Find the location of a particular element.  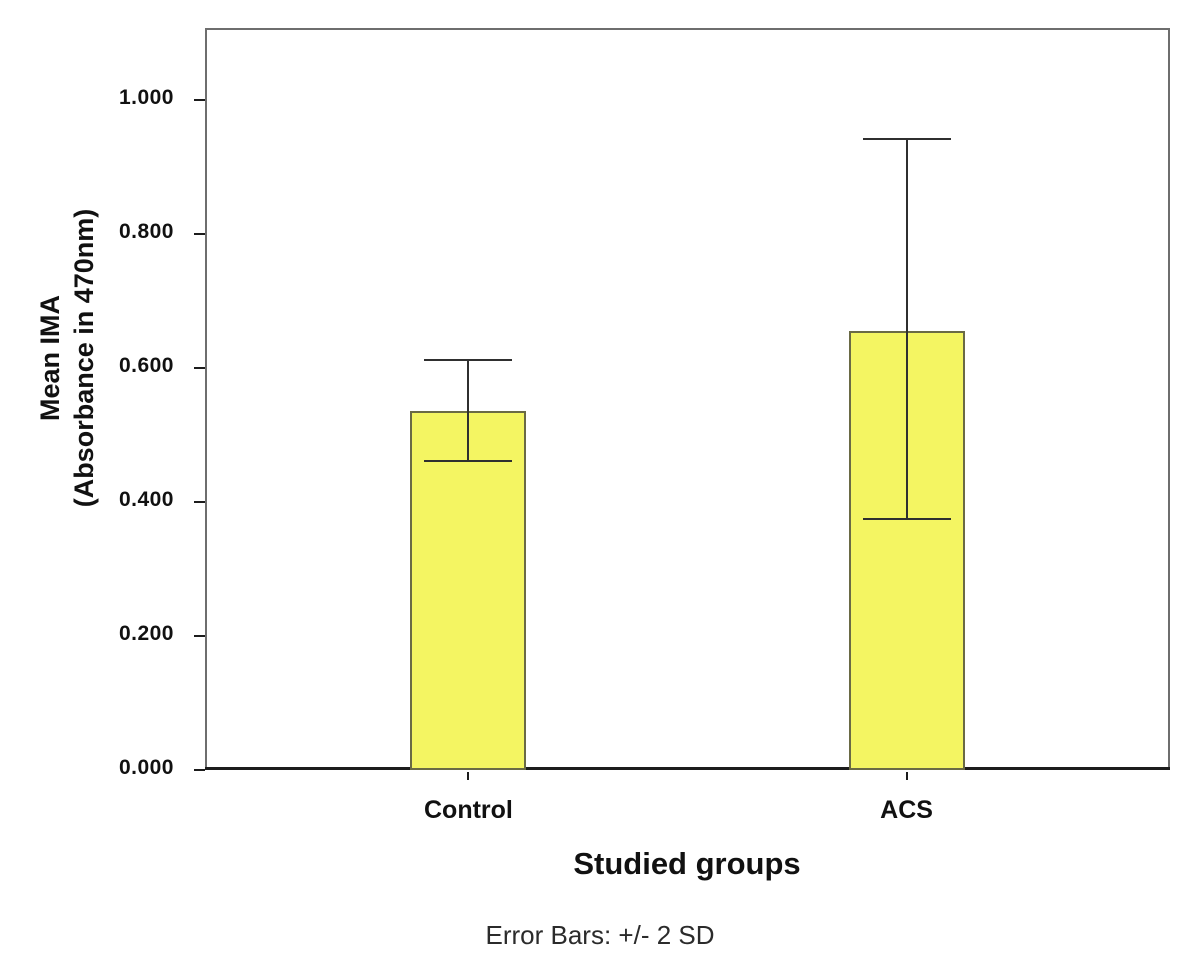

y-tick-label: 1.000 is located at coordinates (146, 97).